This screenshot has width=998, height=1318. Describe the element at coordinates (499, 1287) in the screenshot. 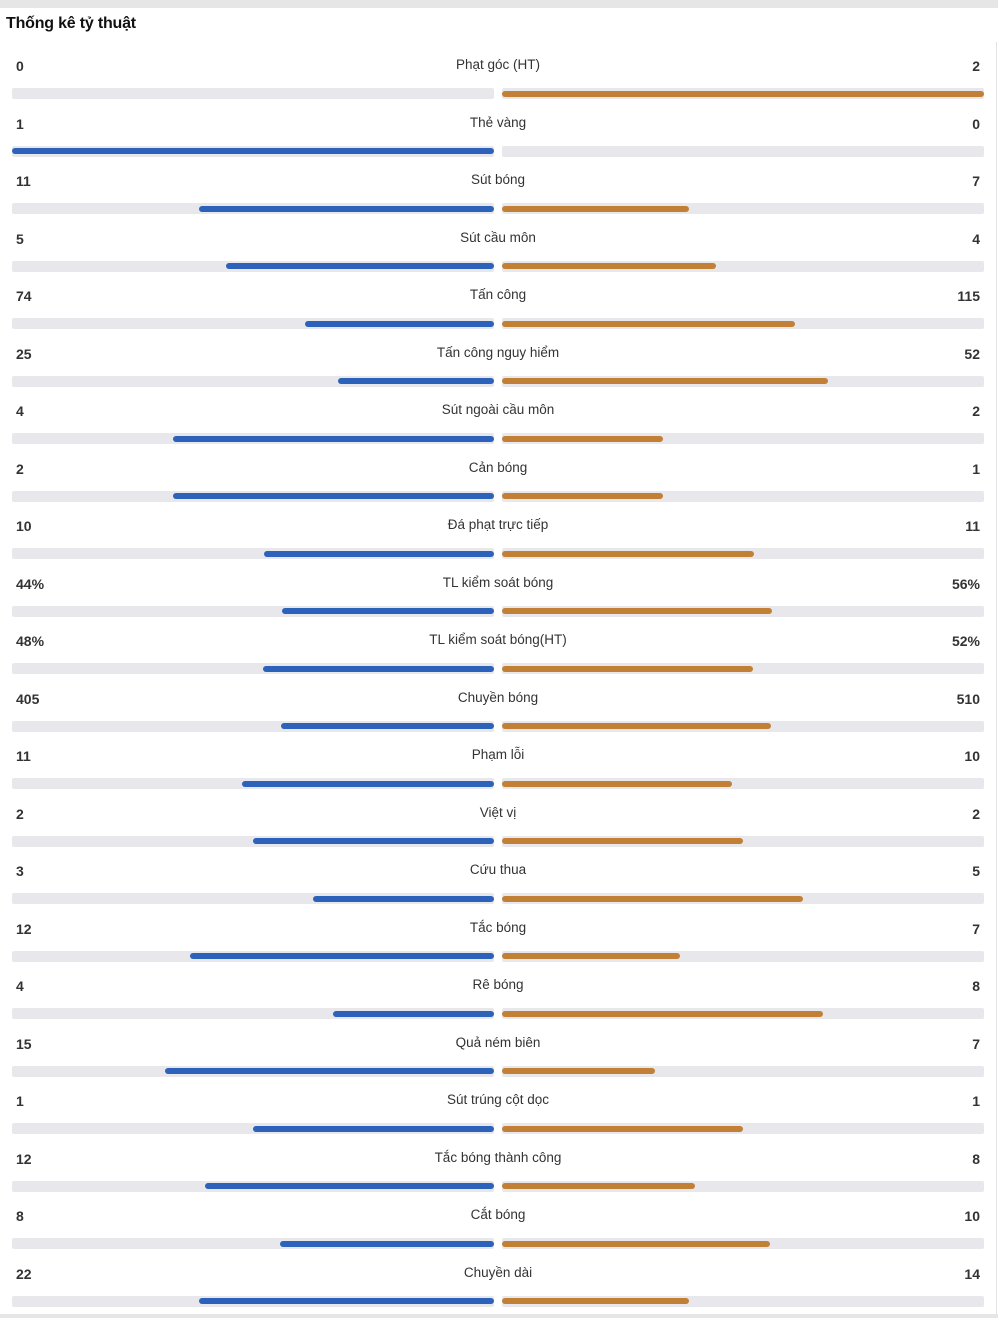

I see `stat-row: 22 Chuyền dài 14` at that location.